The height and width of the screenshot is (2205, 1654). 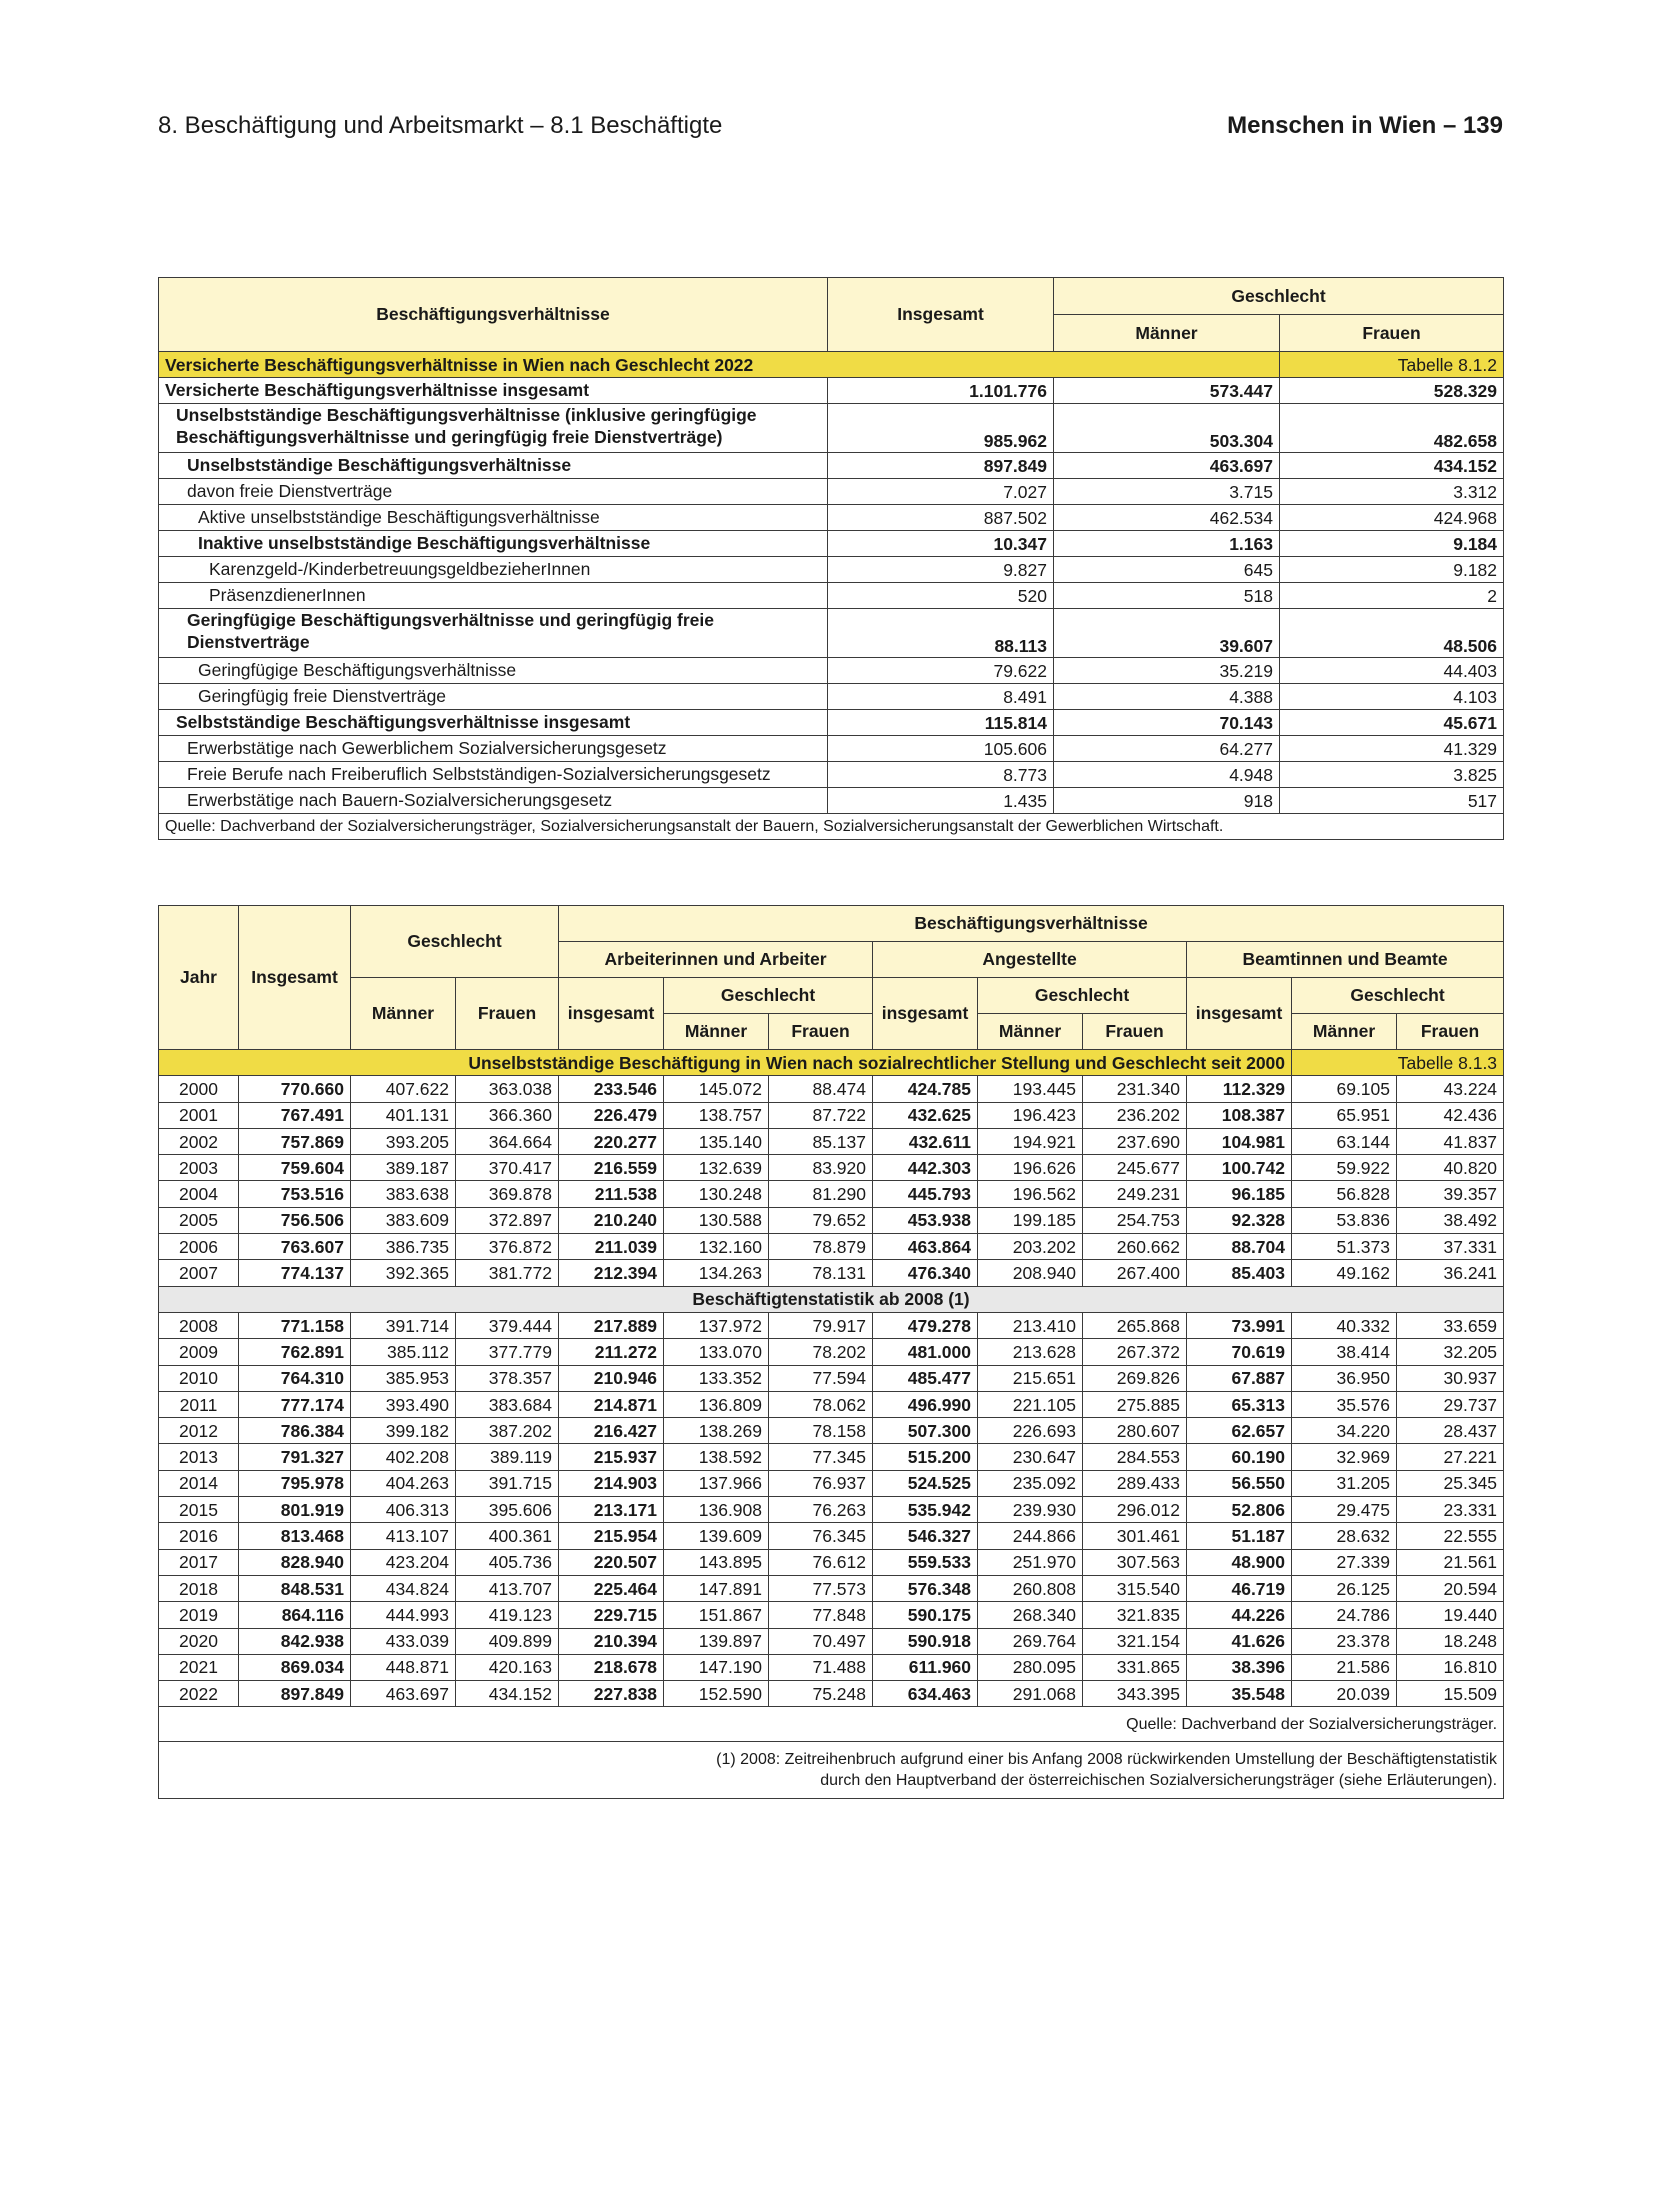 I want to click on cell-value: 476.340, so click(x=925, y=1273).